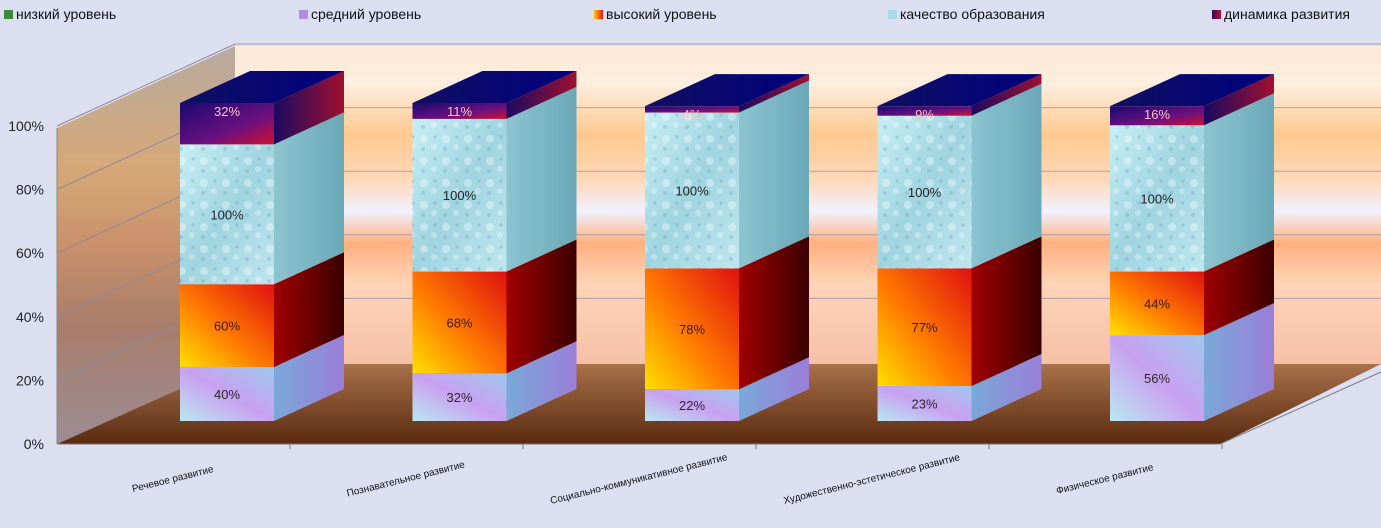 The height and width of the screenshot is (528, 1381). I want to click on data-label: 44%, so click(1157, 303).